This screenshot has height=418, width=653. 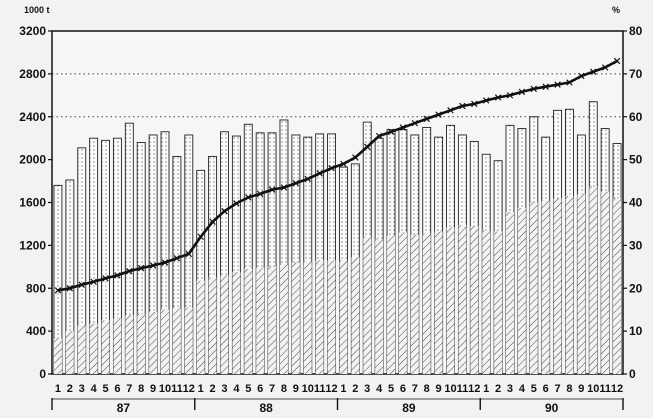 What do you see at coordinates (117, 389) in the screenshot?
I see `month-label: 6` at bounding box center [117, 389].